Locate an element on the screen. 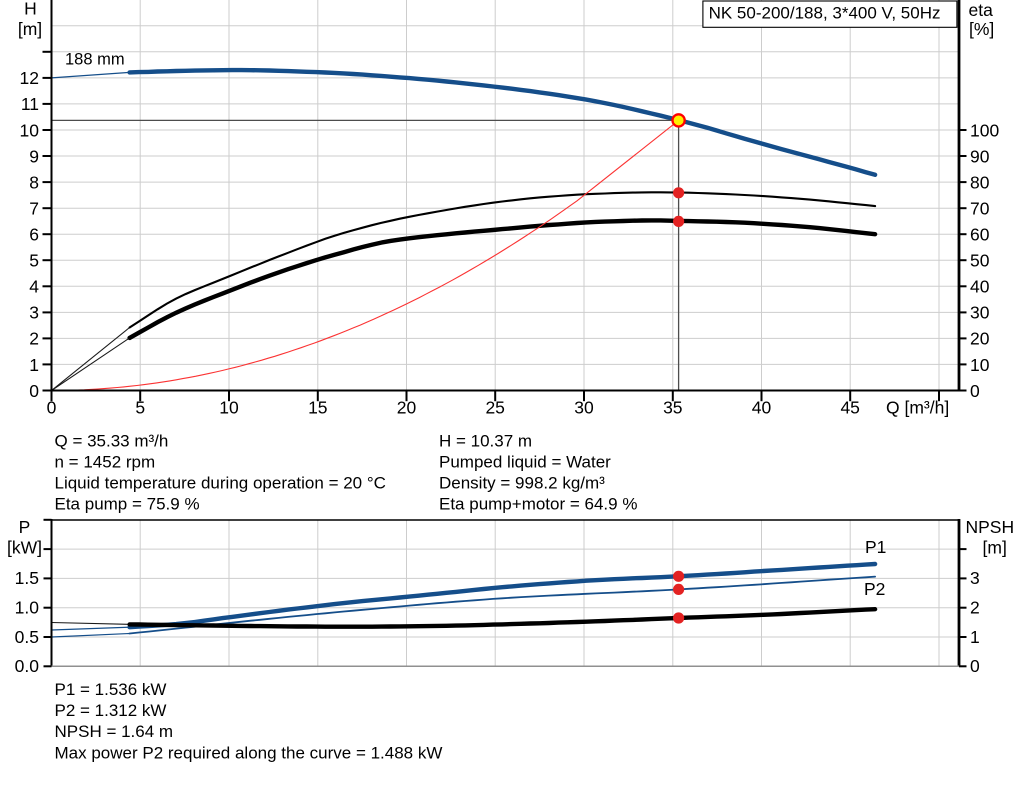 Image resolution: width=1024 pixels, height=786 pixels. svg-text: 4 is located at coordinates (34, 287).